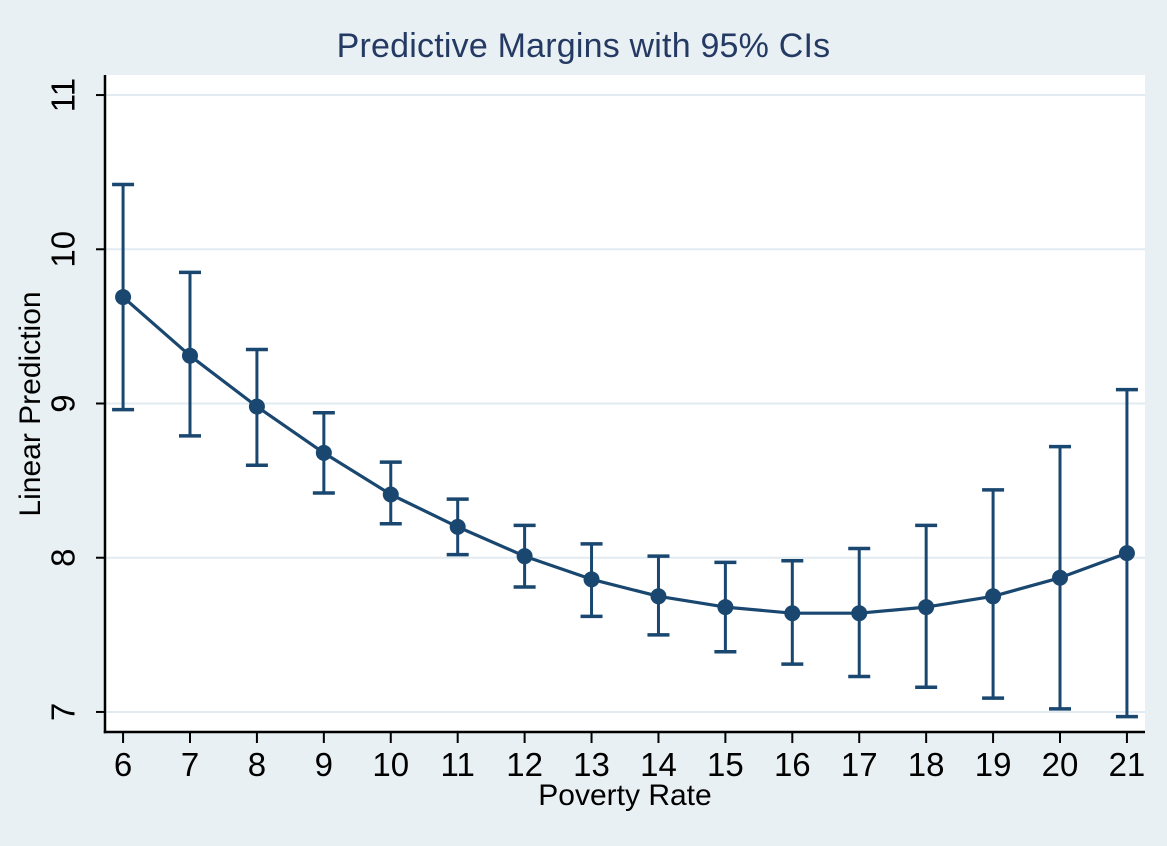 This screenshot has height=846, width=1167. Describe the element at coordinates (123, 764) in the screenshot. I see `x-tick-label: 6` at that location.